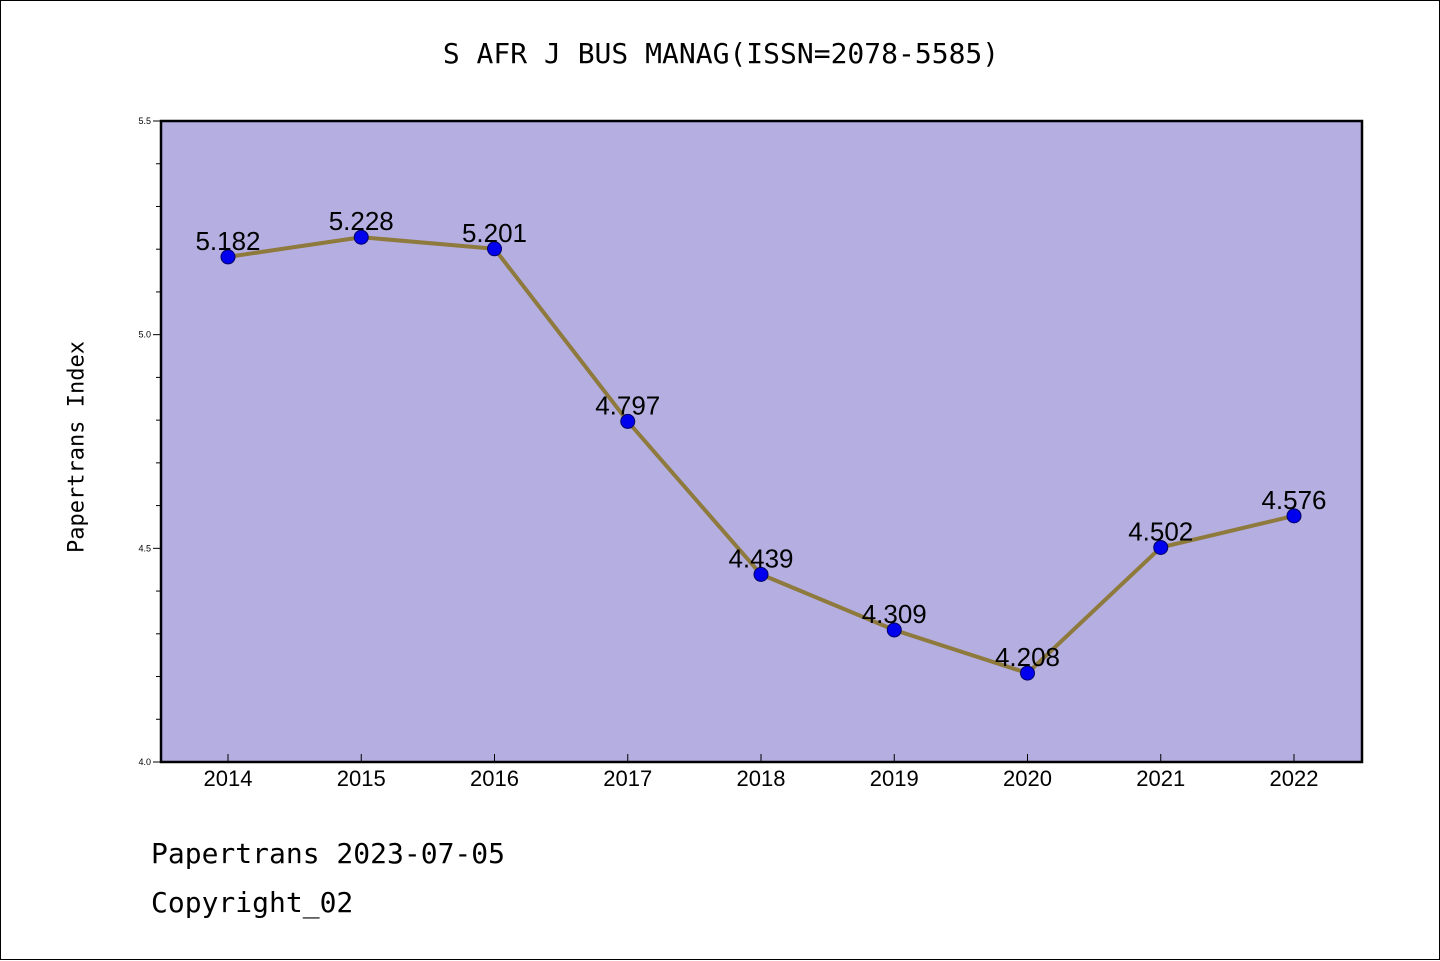 The width and height of the screenshot is (1440, 961). What do you see at coordinates (361, 778) in the screenshot?
I see `x-tick-label: 2015` at bounding box center [361, 778].